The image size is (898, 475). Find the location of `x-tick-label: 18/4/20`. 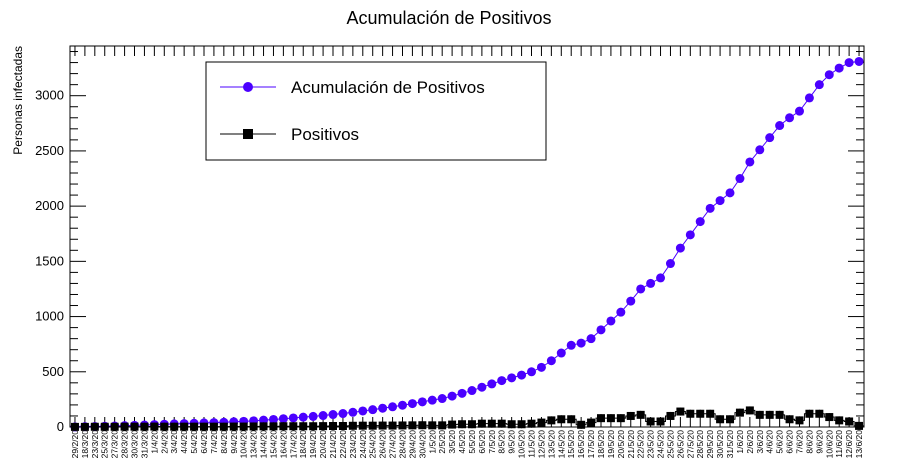

x-tick-label: 18/4/20 is located at coordinates (303, 444).